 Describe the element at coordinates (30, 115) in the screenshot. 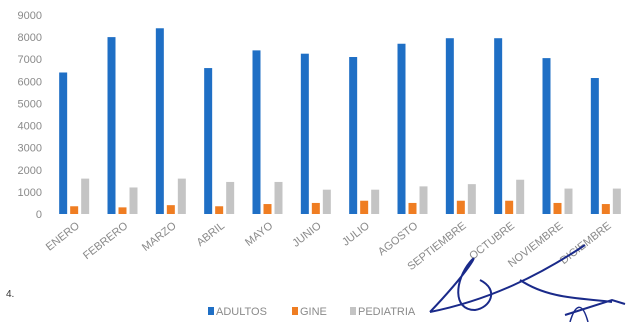

I see `y-axis: 0 1000 2000 3000 4000 5000 6000 7000 8000 9000` at that location.